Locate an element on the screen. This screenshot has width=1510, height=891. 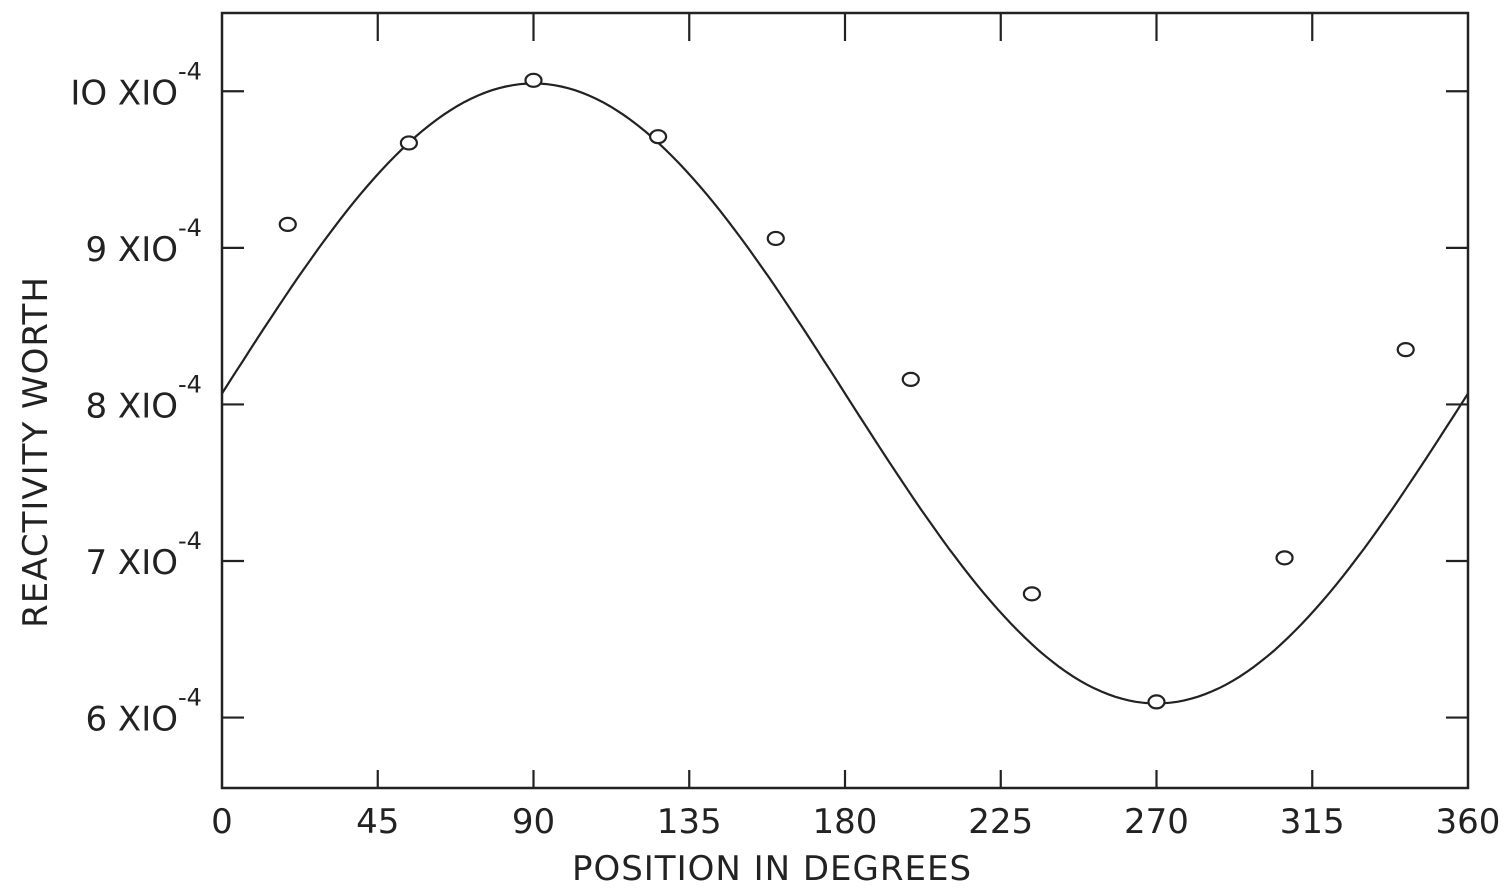
x-tick-label: 315 is located at coordinates (1312, 822).